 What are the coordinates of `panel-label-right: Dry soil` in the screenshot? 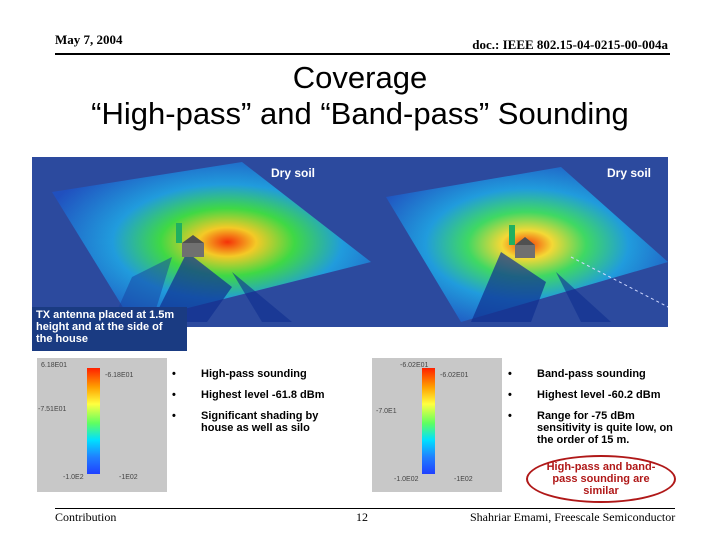 It's located at (629, 173).